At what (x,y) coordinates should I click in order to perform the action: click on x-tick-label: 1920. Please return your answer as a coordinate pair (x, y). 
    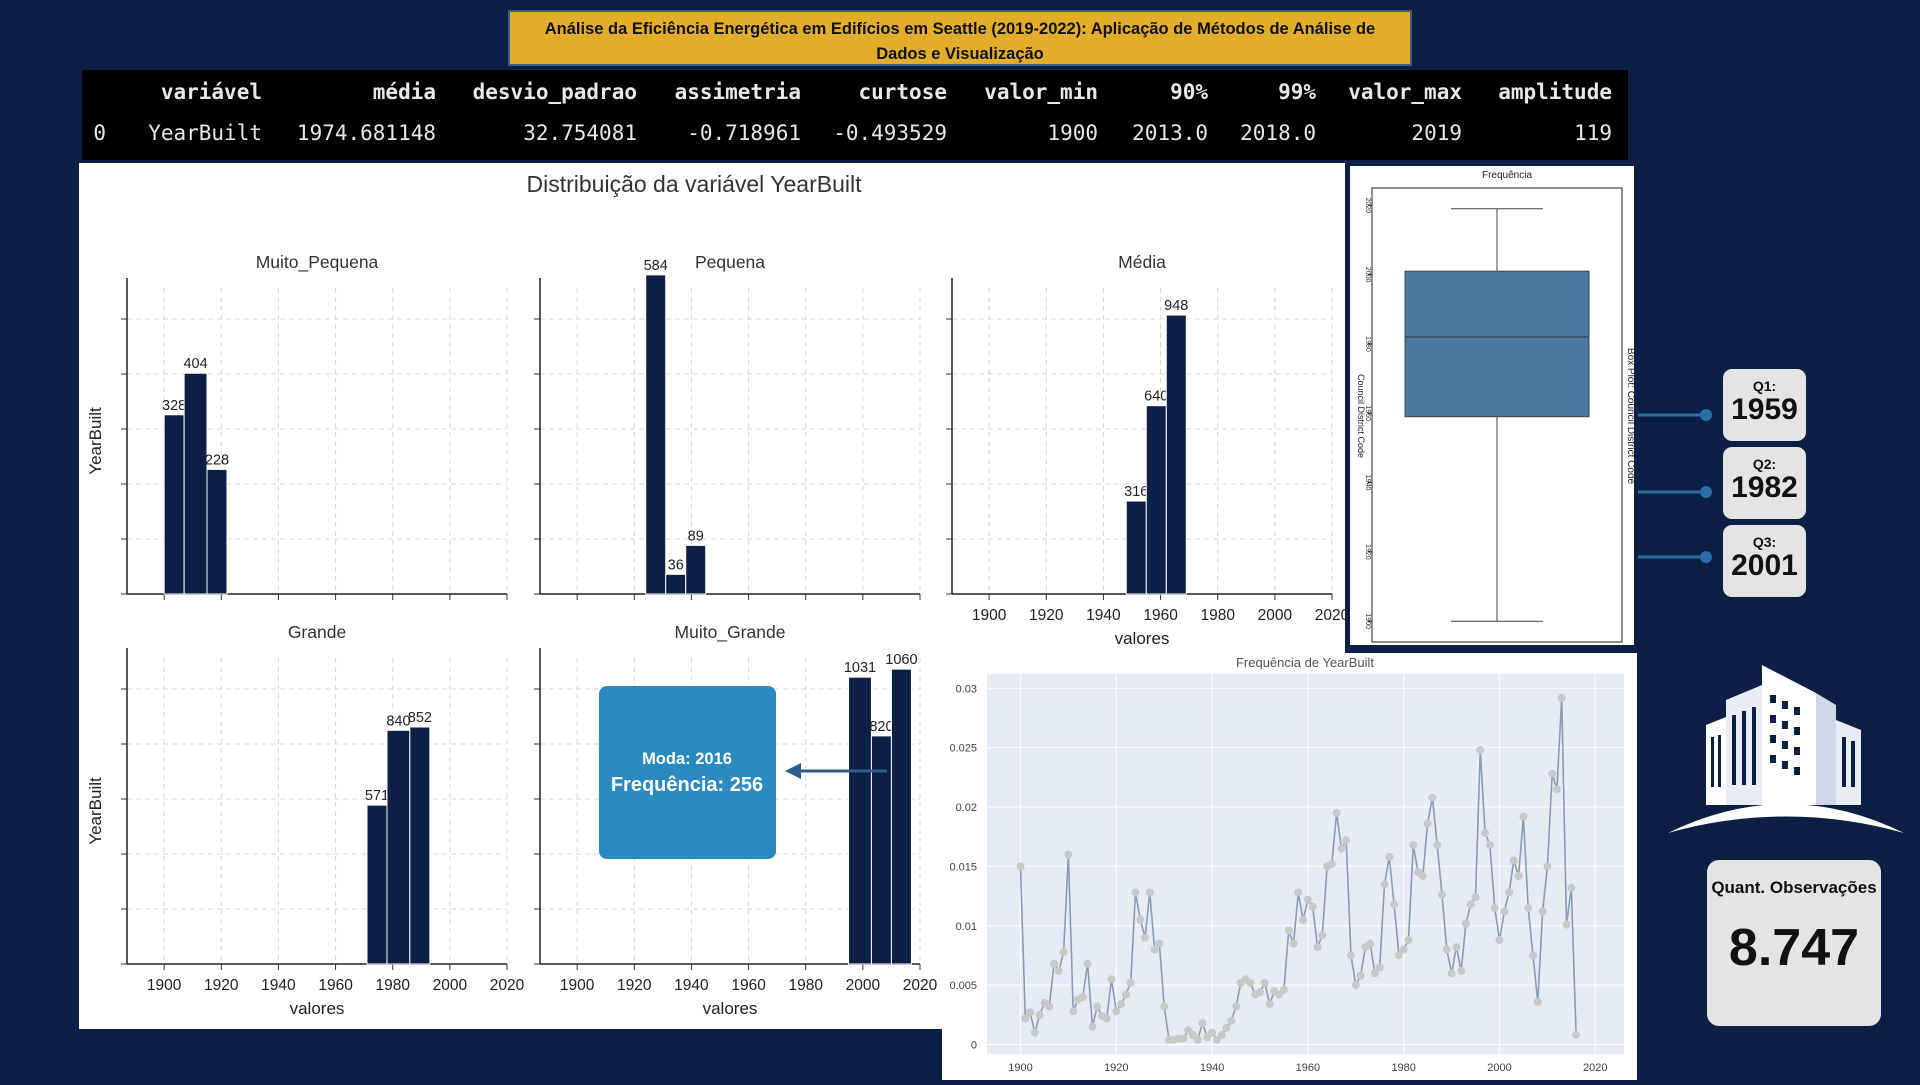
    Looking at the image, I should click on (634, 985).